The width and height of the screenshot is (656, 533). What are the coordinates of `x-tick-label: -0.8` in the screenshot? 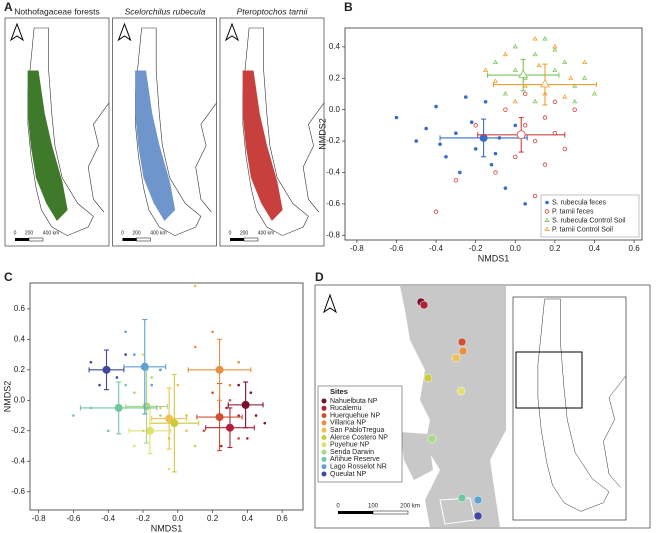 It's located at (357, 248).